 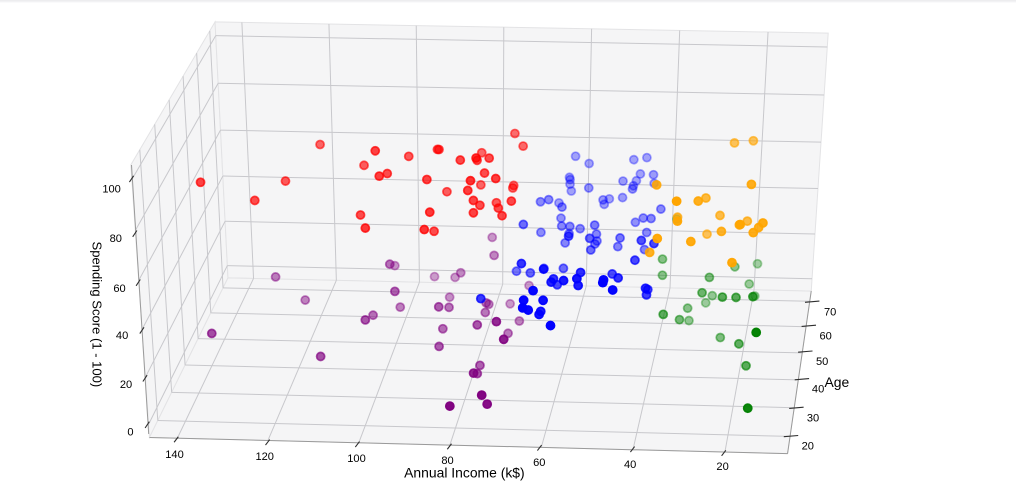 I want to click on svg-text: Spending Score (1 - 100), so click(x=97, y=315).